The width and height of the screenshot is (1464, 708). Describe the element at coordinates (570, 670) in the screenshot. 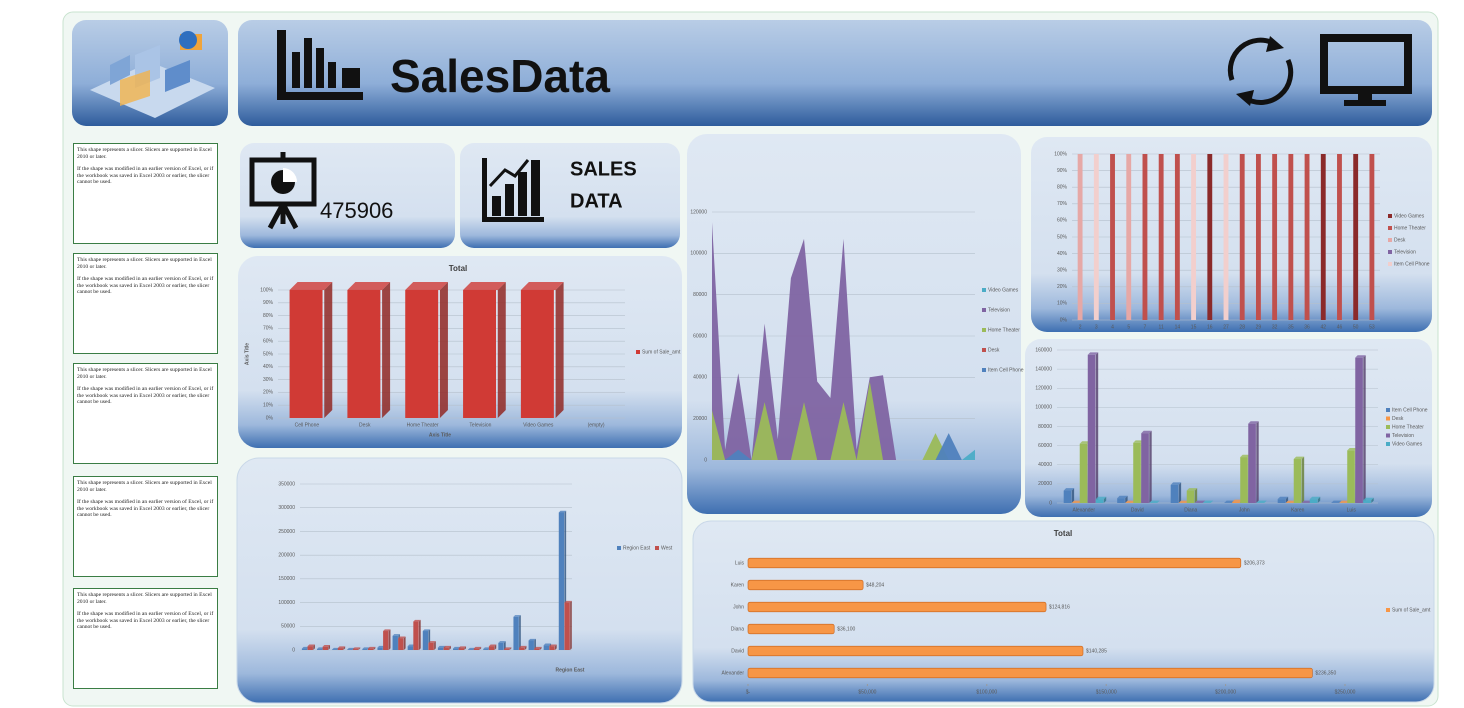

I see `x-axis-title: Region East` at that location.